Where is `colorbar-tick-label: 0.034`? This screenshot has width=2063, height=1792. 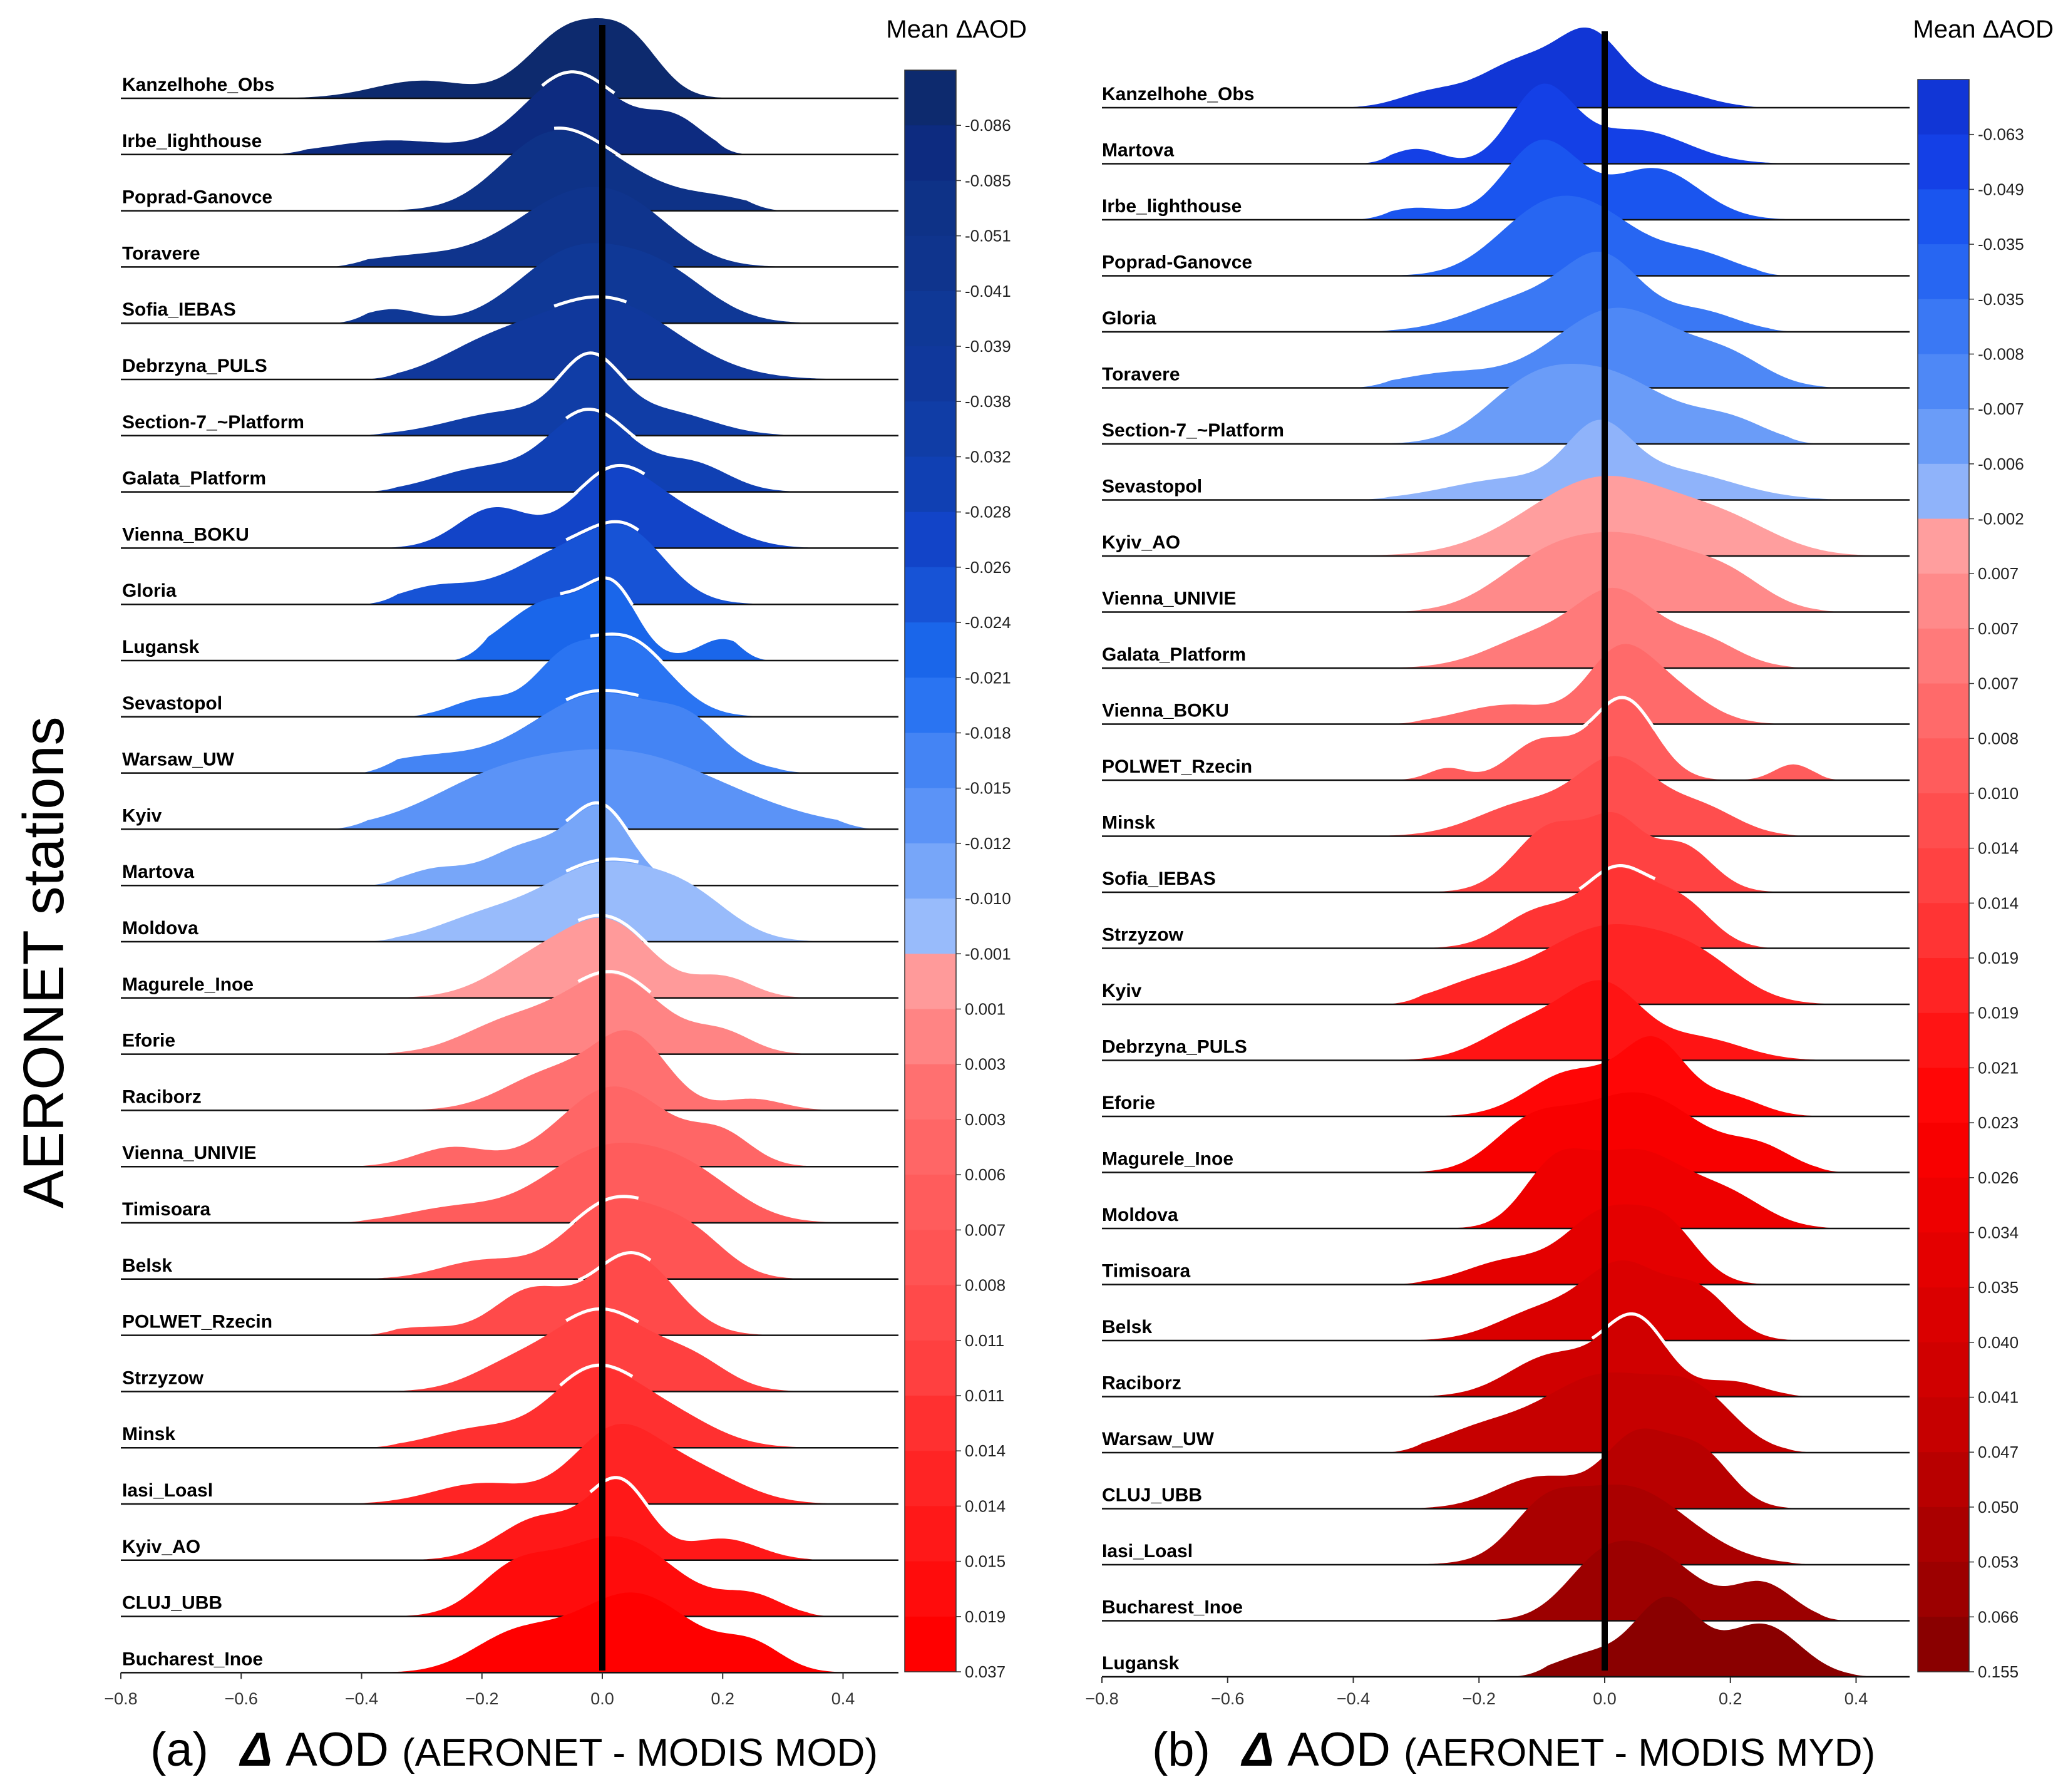 colorbar-tick-label: 0.034 is located at coordinates (1998, 1232).